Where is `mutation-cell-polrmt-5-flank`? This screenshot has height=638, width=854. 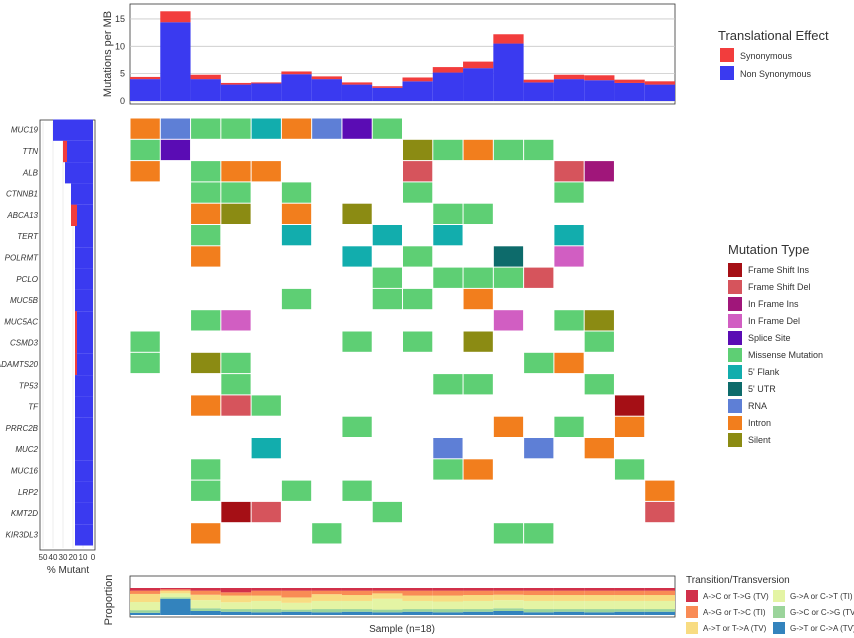 mutation-cell-polrmt-5-flank is located at coordinates (357, 256).